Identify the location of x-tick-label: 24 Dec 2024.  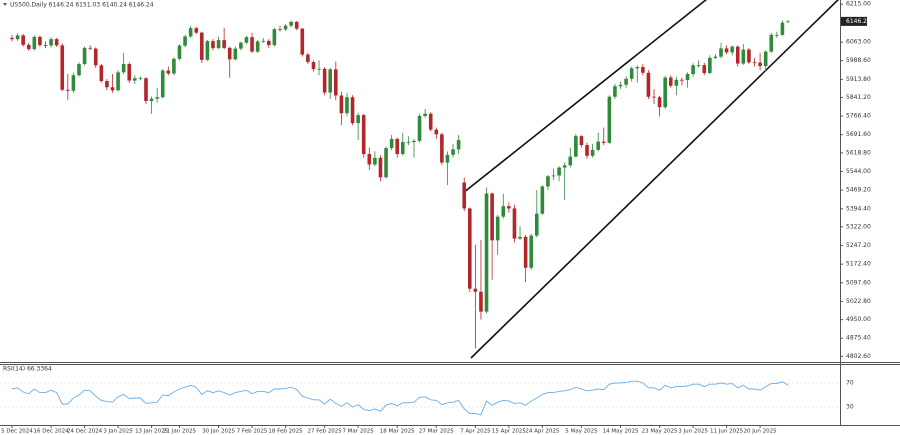
(85, 432).